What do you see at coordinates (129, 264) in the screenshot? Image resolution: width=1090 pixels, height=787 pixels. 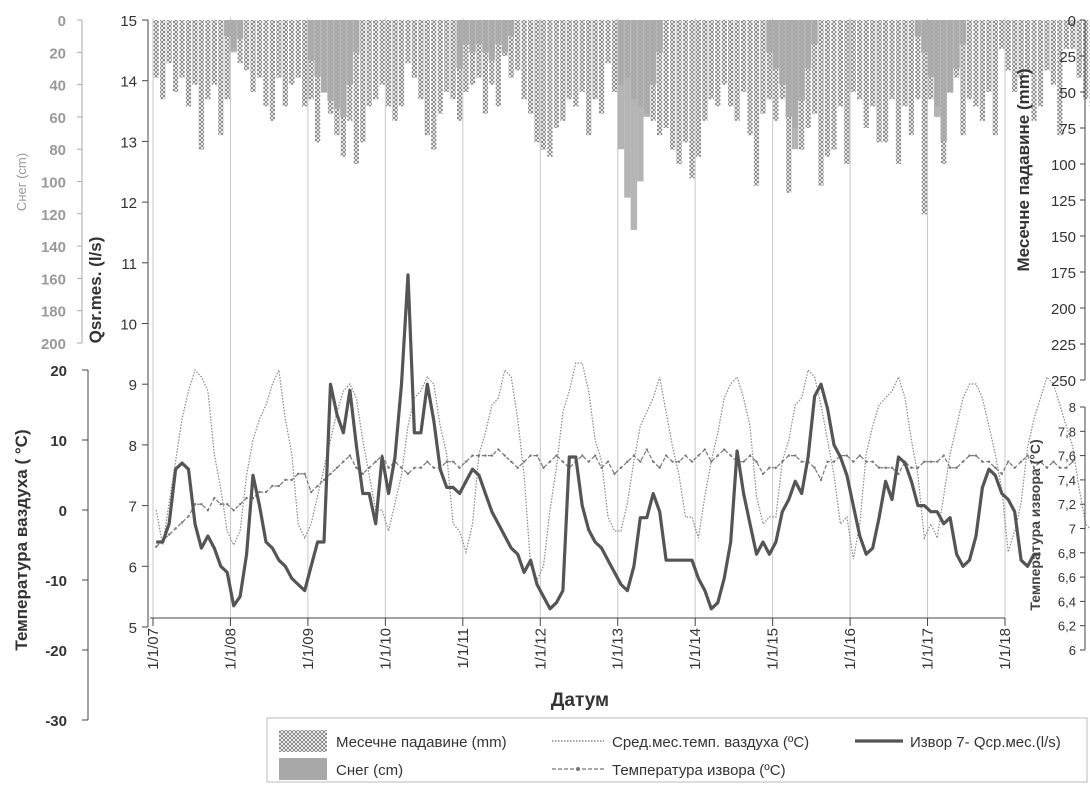 I see `discharge-tick-label: 11` at bounding box center [129, 264].